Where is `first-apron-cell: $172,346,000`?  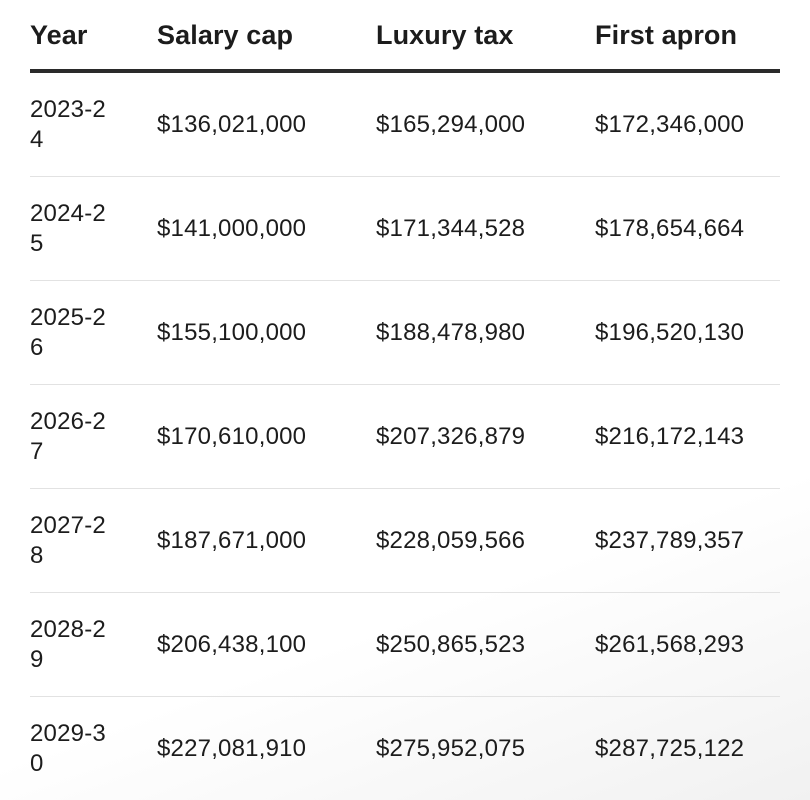
first-apron-cell: $172,346,000 is located at coordinates (670, 124).